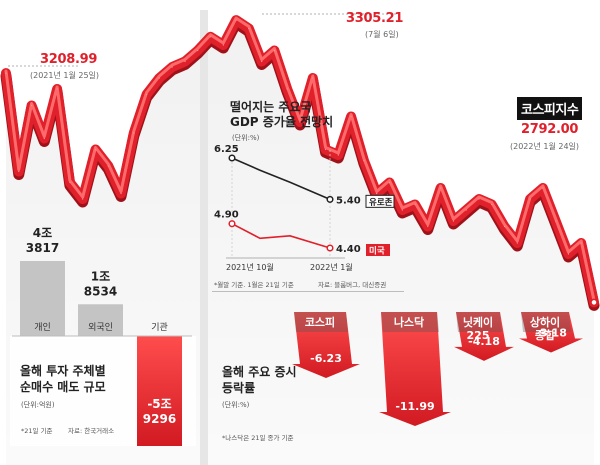  What do you see at coordinates (37, 431) in the screenshot?
I see `investor-footnote: *21일 기준` at bounding box center [37, 431].